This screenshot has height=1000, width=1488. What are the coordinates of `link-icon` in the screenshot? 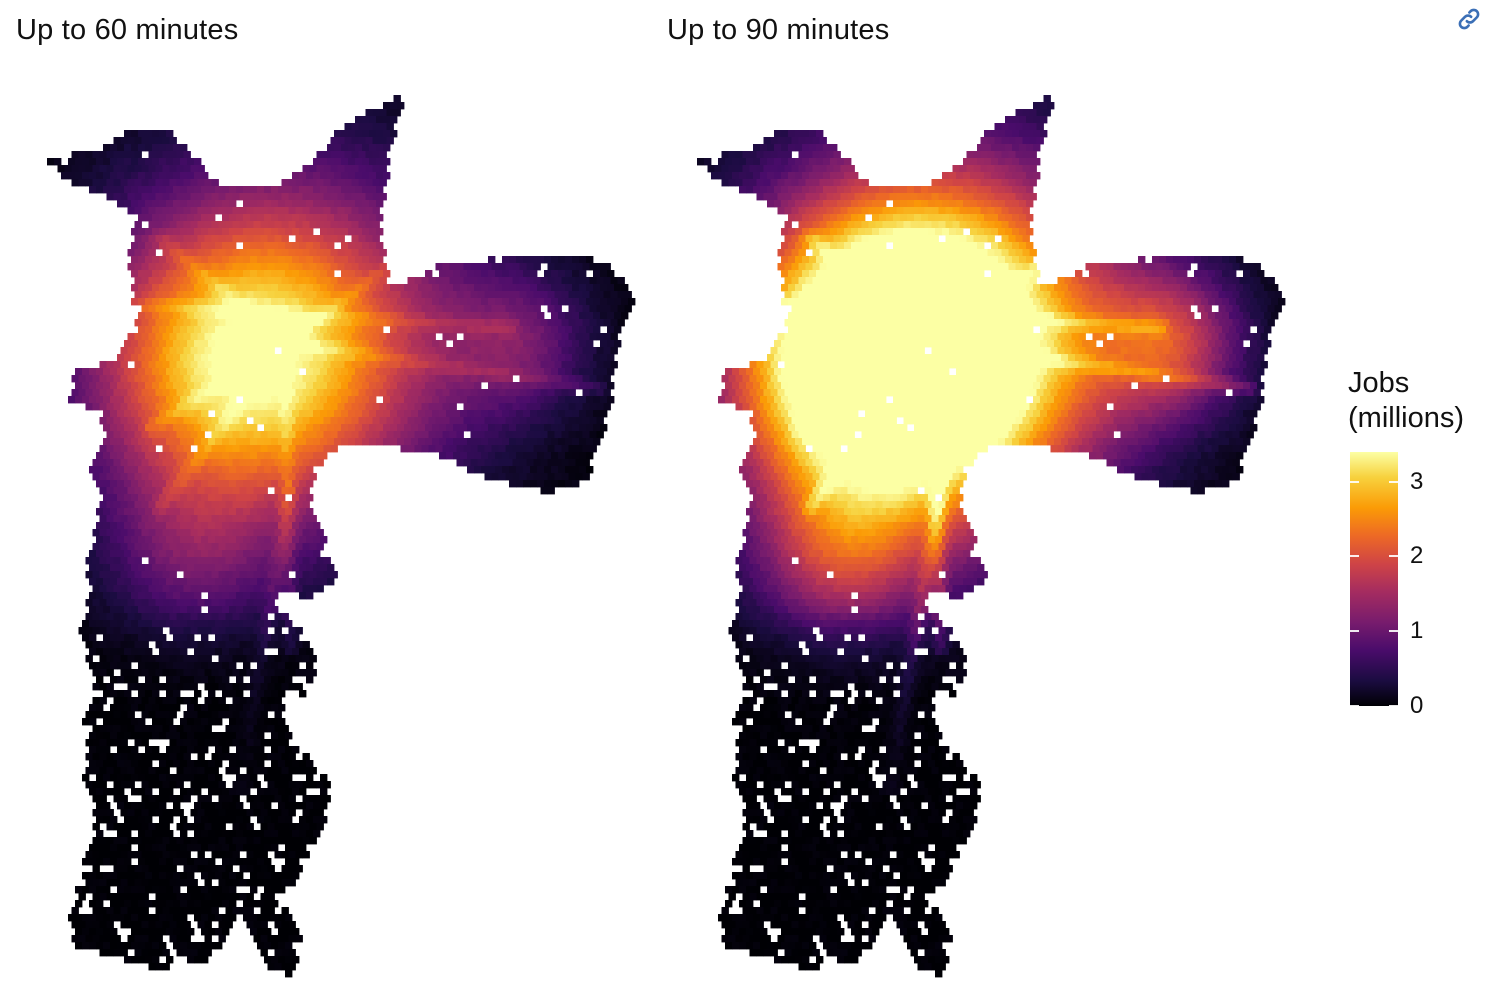 It's located at (1469, 19).